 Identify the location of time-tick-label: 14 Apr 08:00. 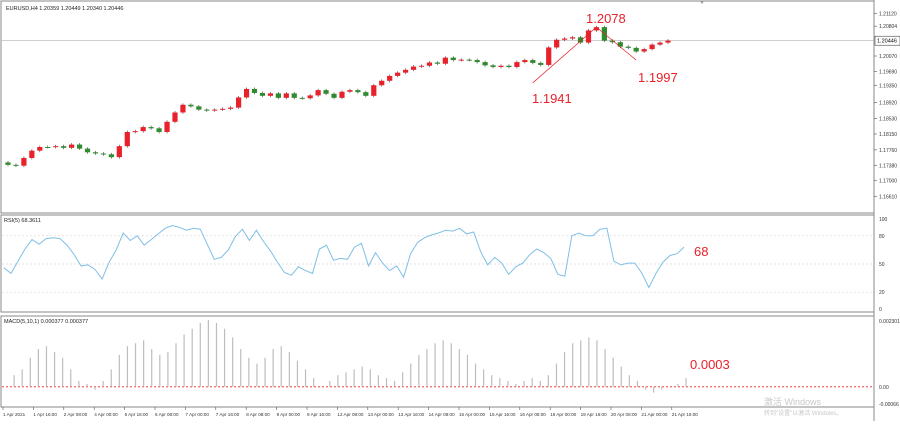
(442, 414).